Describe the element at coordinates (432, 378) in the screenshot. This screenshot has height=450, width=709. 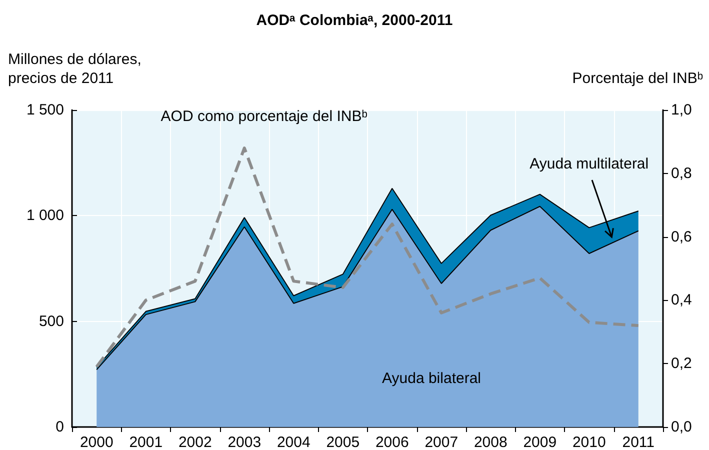
I see `series-label: Ayuda bilateral` at that location.